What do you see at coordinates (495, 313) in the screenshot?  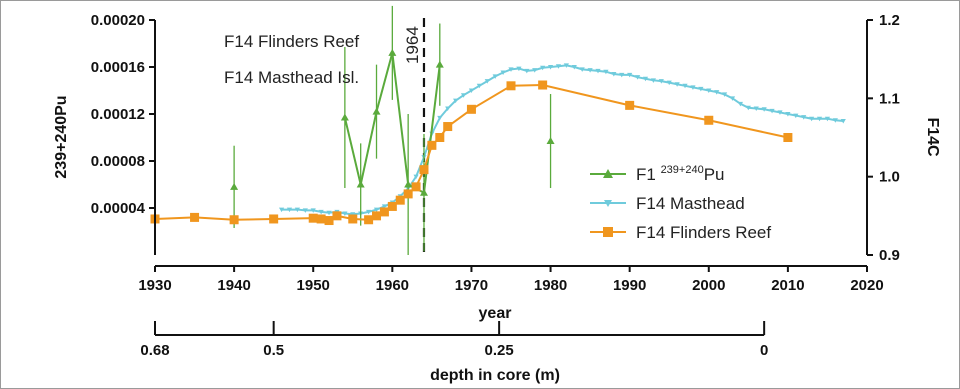 I see `x-axis-title: year` at bounding box center [495, 313].